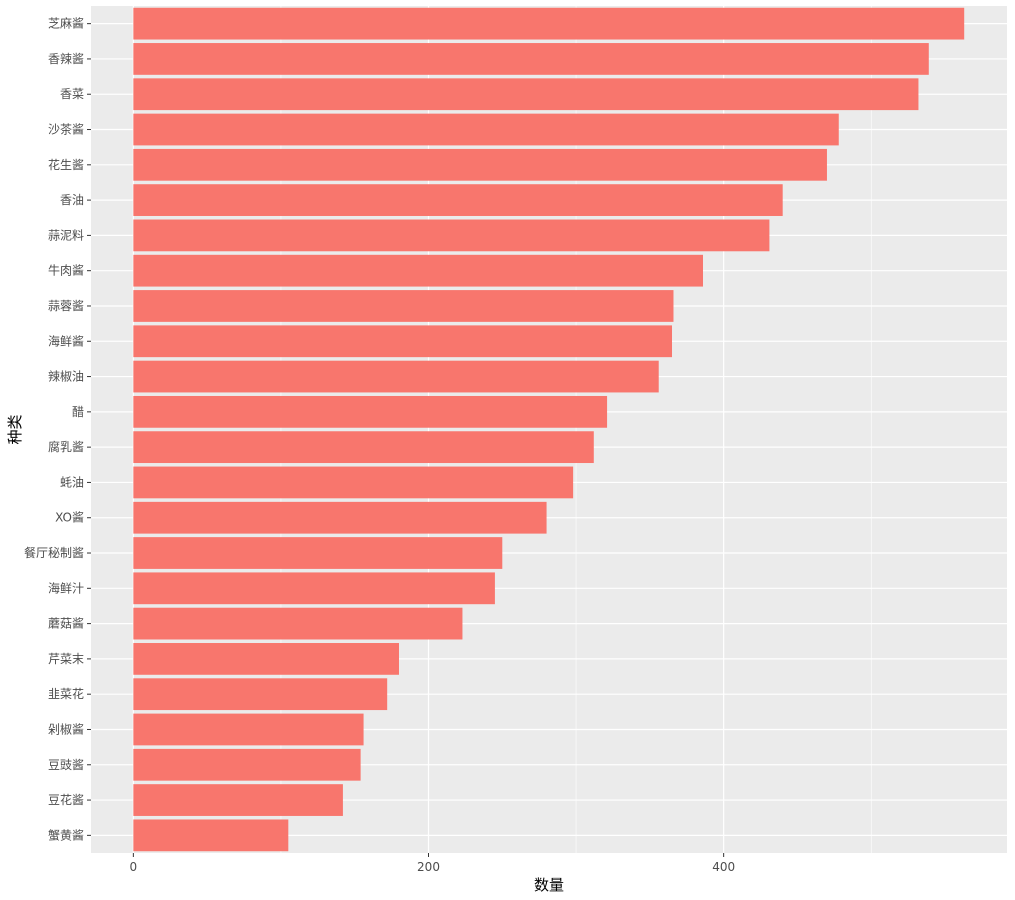  Describe the element at coordinates (72, 482) in the screenshot. I see `y-tick-label: 蚝油` at that location.